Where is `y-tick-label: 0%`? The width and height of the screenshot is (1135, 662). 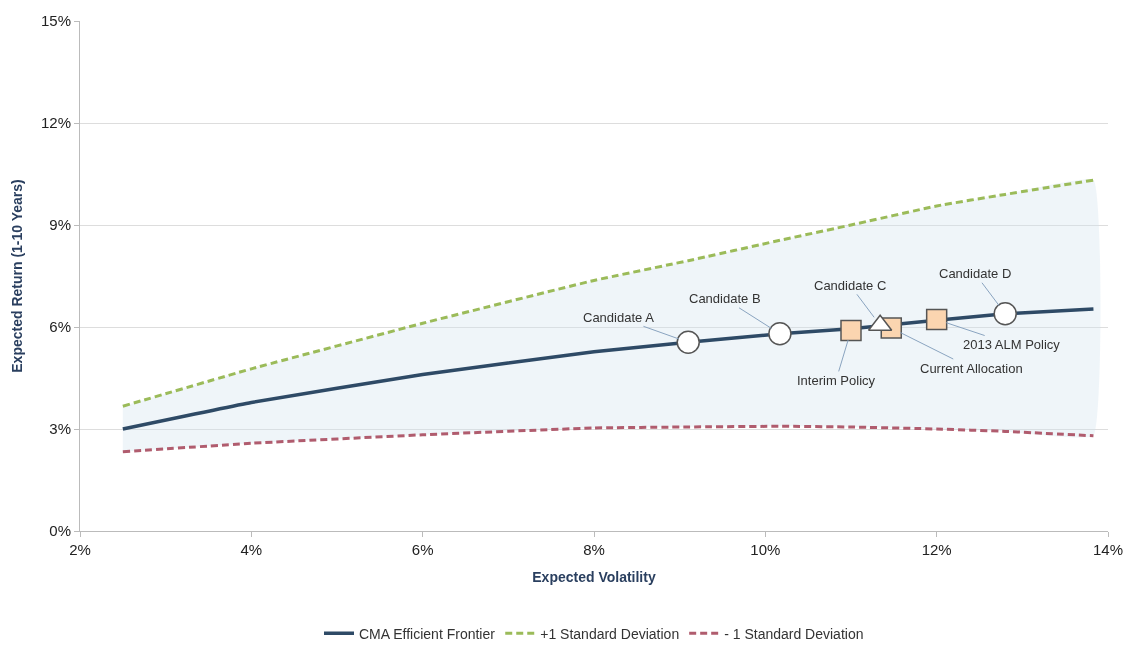 y-tick-label: 0% is located at coordinates (60, 531).